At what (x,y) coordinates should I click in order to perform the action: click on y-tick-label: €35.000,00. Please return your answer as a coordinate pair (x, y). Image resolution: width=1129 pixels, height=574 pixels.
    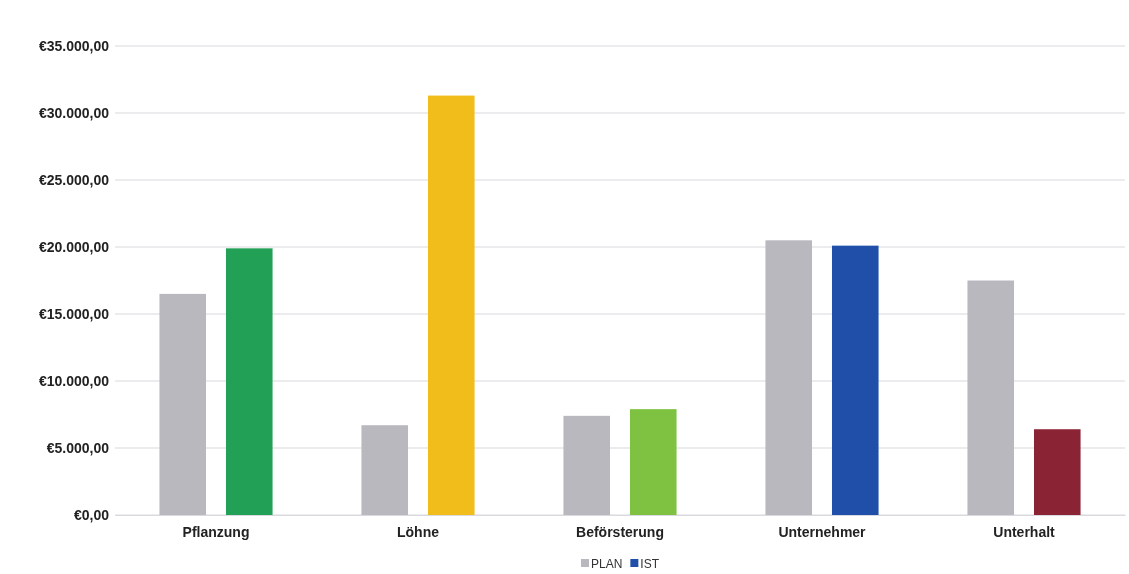
    Looking at the image, I should click on (74, 45).